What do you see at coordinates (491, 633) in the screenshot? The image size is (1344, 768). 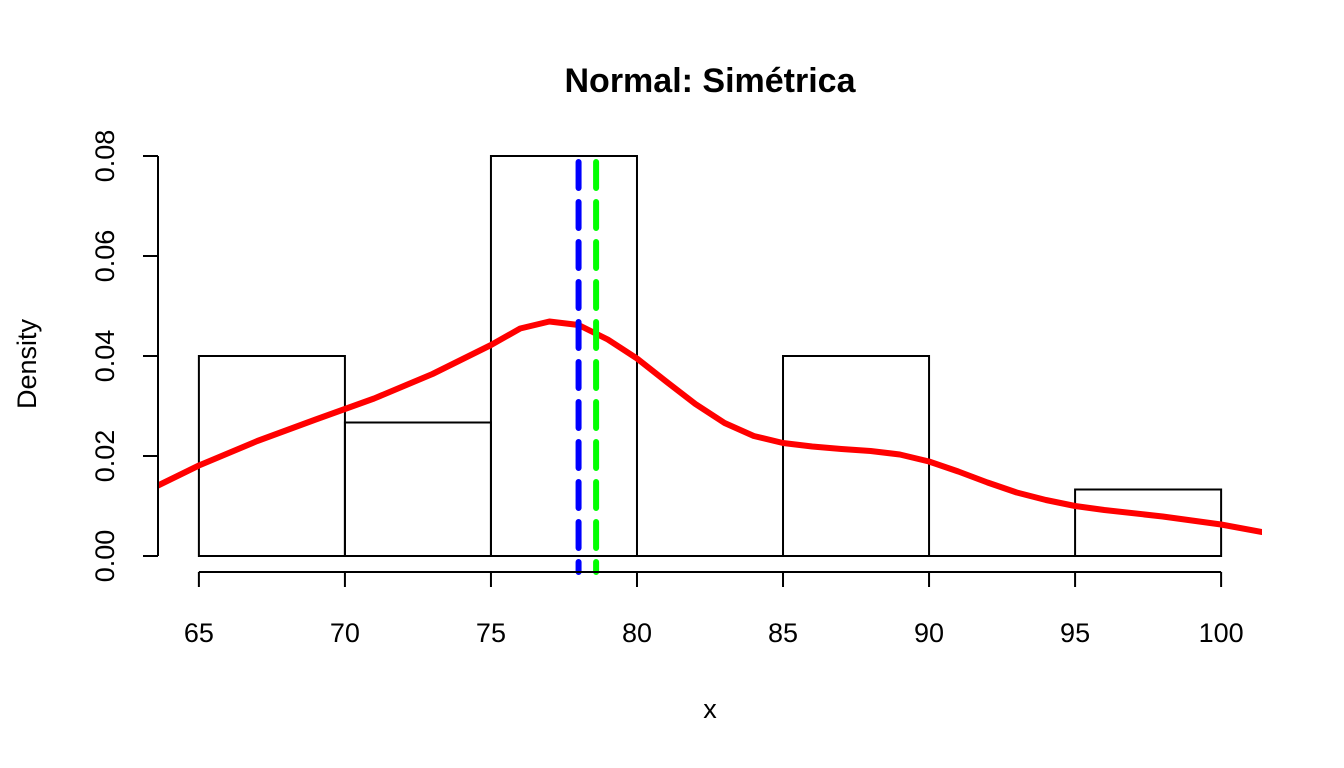 I see `x-tick-label-3: 75` at bounding box center [491, 633].